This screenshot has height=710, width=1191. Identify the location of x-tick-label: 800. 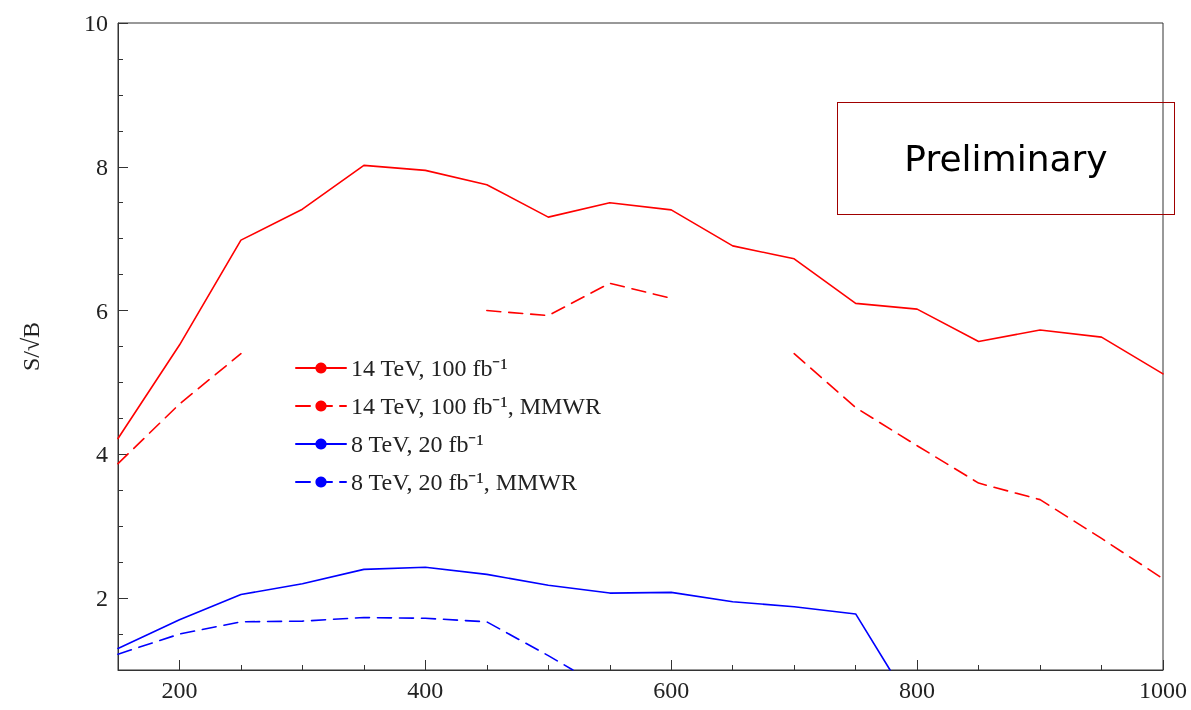
(917, 690).